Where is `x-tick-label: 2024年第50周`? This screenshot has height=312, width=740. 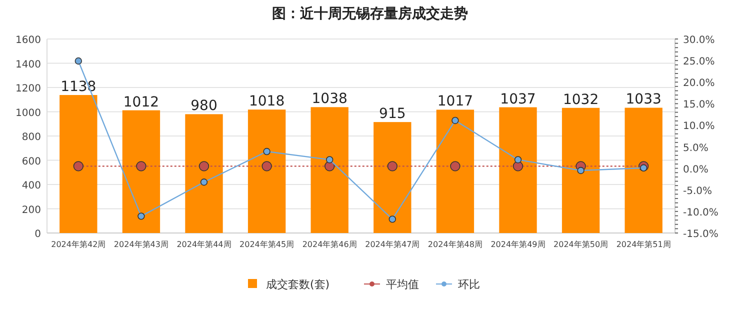 x-tick-label: 2024年第50周 is located at coordinates (581, 244).